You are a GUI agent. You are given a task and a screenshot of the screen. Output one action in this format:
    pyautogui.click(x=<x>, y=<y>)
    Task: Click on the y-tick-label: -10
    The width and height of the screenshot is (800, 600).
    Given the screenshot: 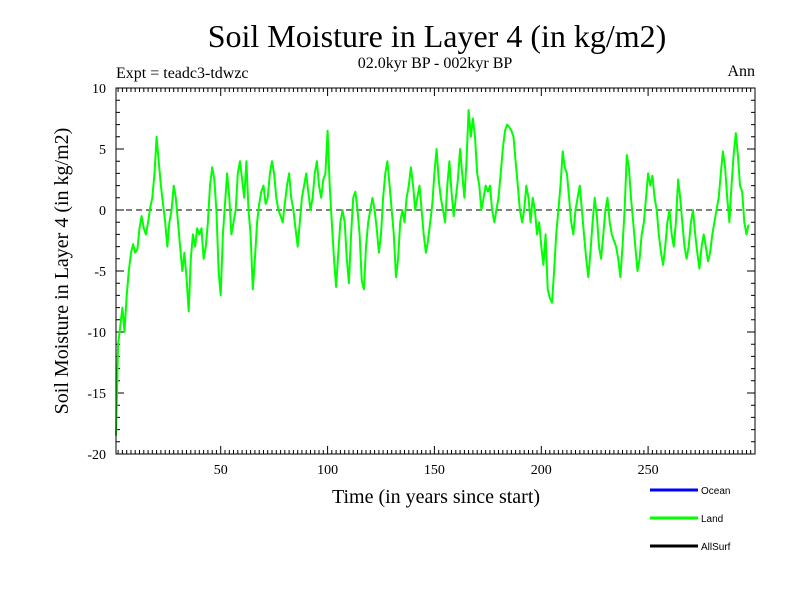 What is the action you would take?
    pyautogui.click(x=96, y=333)
    